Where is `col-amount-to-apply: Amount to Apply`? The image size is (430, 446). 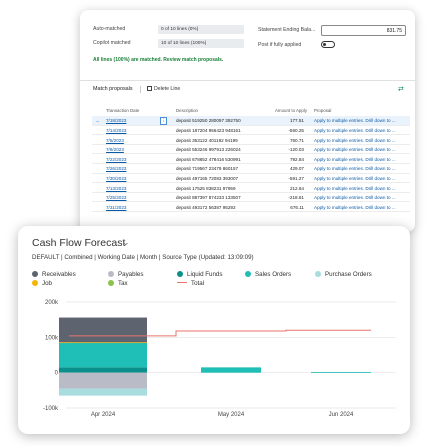 col-amount-to-apply: Amount to Apply is located at coordinates (291, 110).